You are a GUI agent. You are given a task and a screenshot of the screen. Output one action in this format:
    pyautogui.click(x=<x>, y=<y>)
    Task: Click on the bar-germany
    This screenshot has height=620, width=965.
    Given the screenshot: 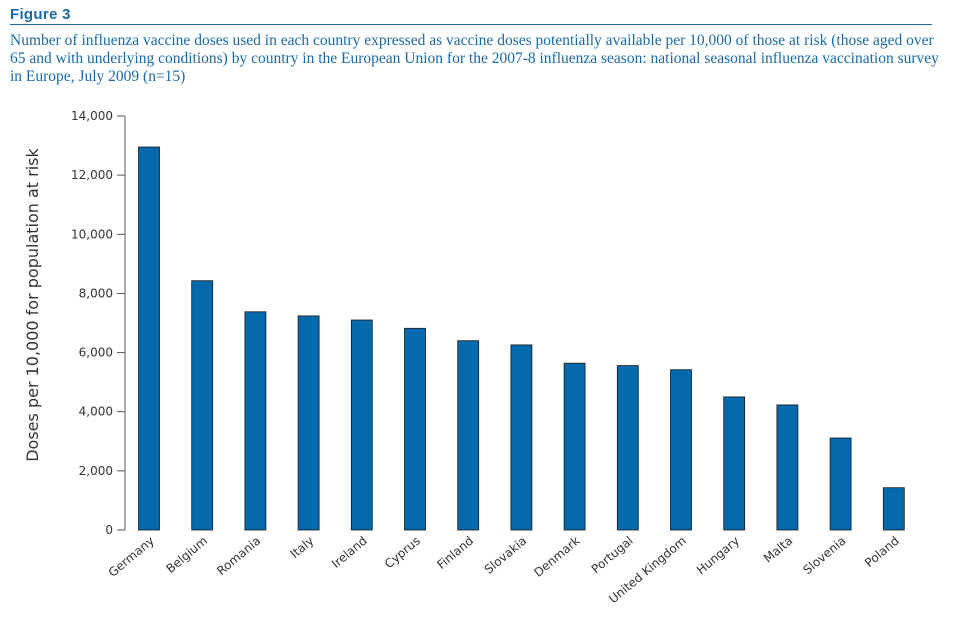 What is the action you would take?
    pyautogui.click(x=149, y=338)
    